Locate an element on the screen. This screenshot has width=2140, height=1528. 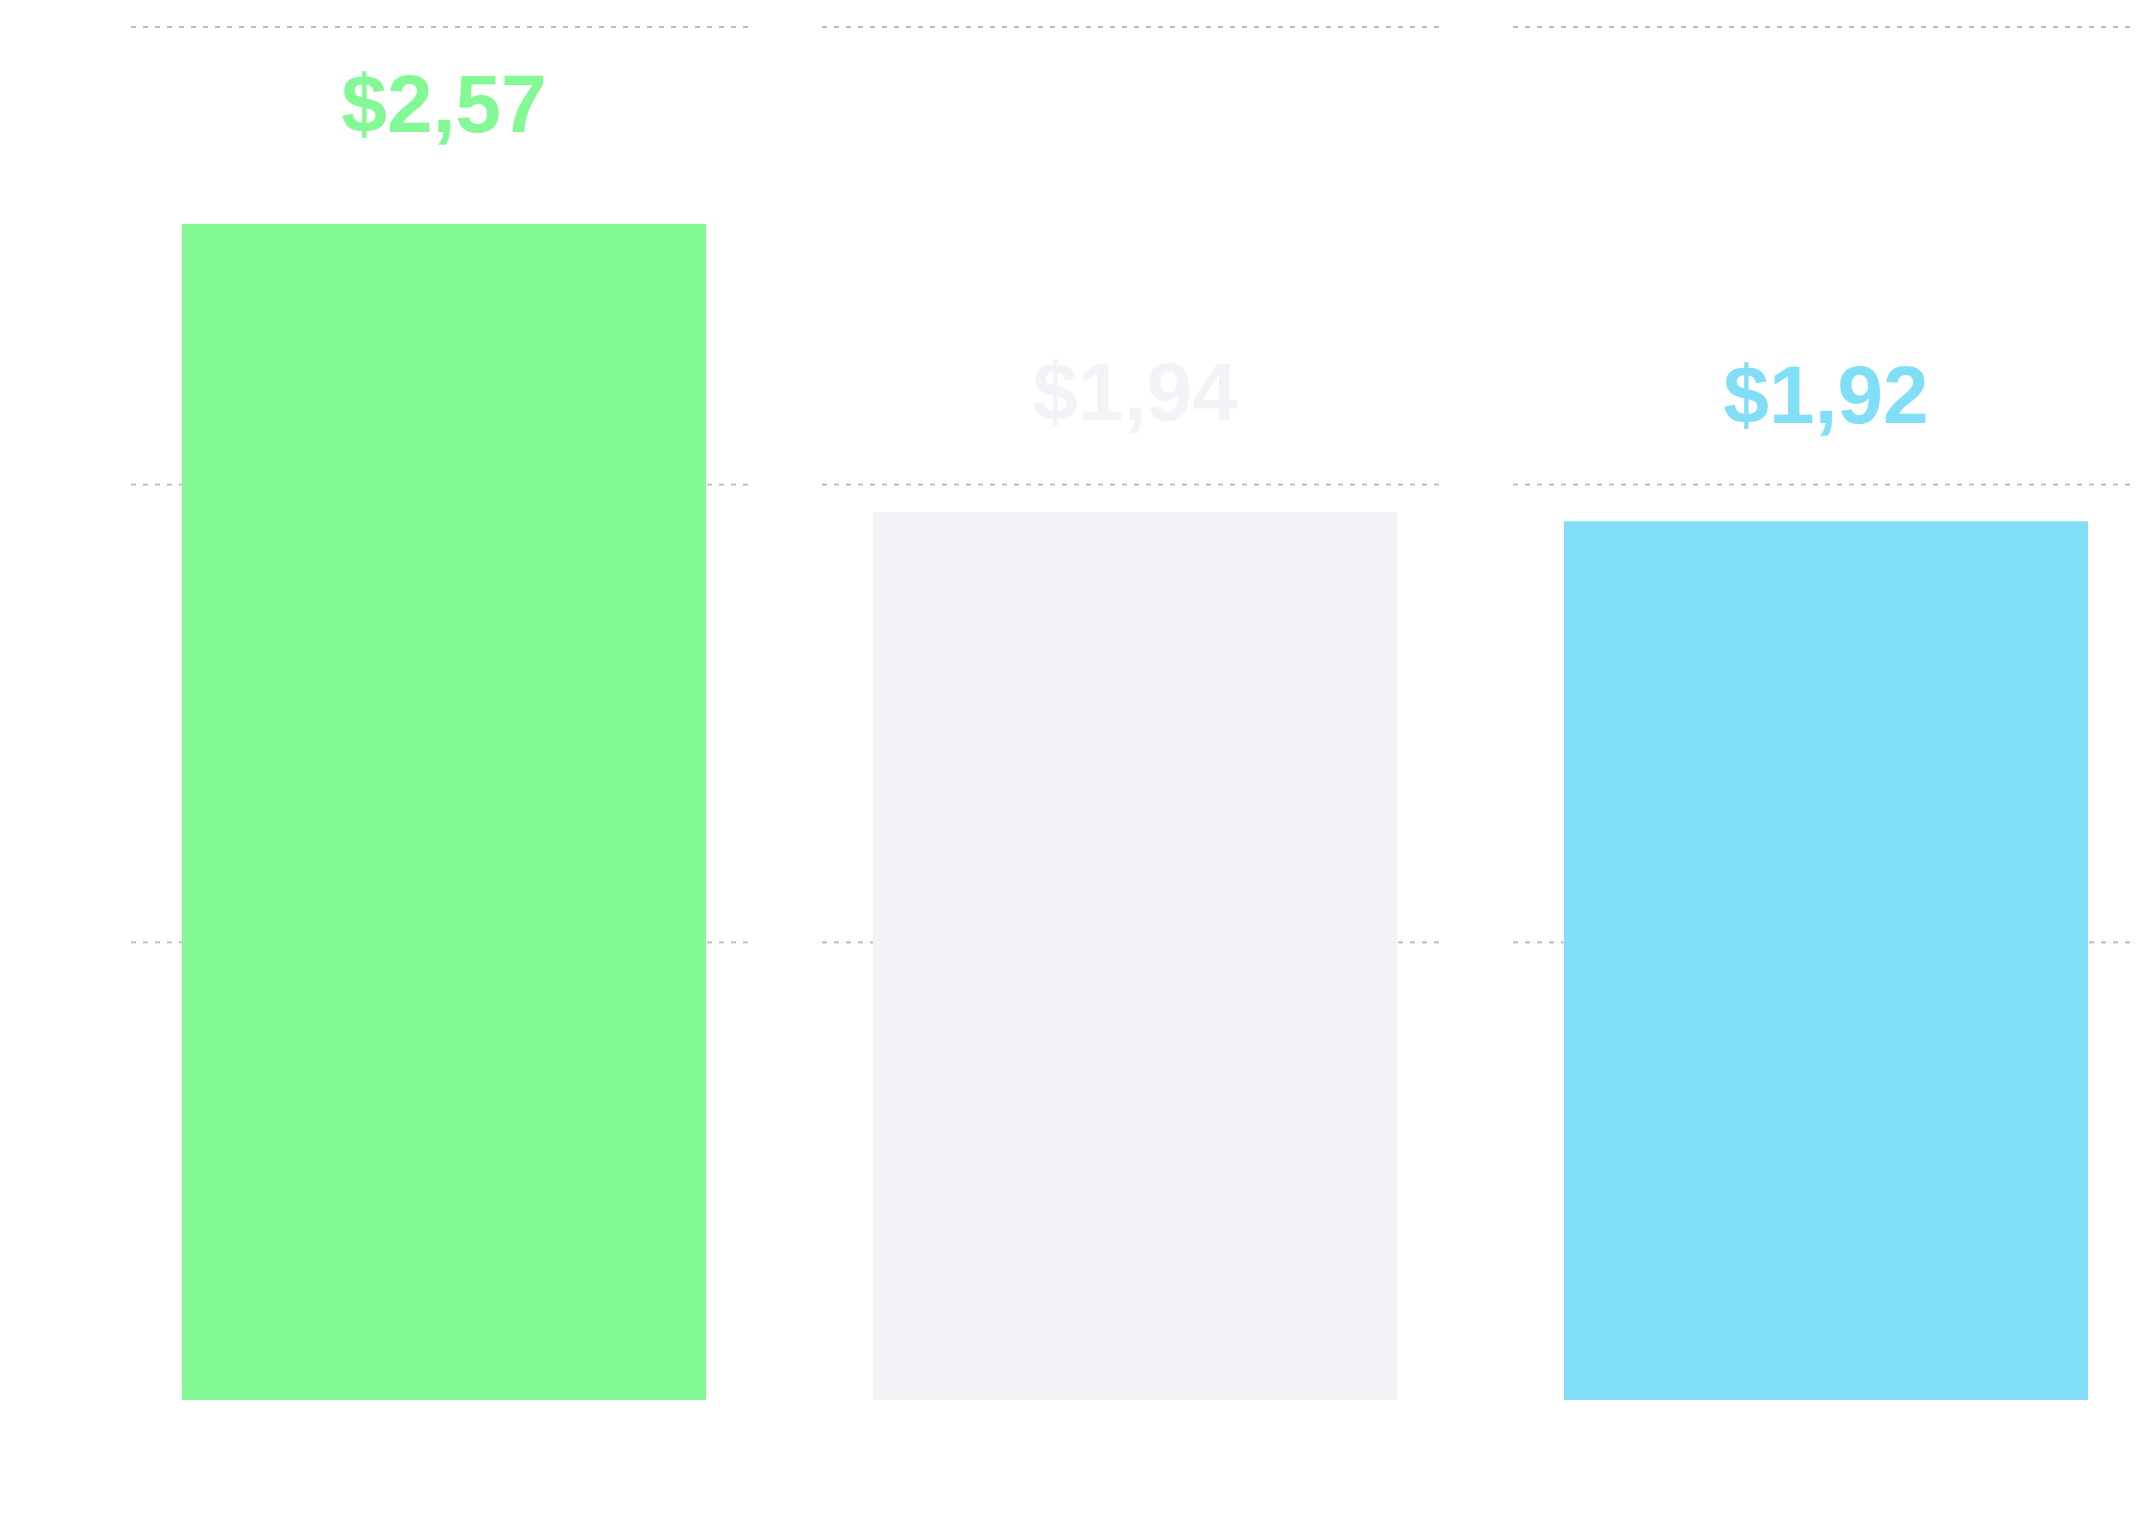
data-label: $1,94 is located at coordinates (1135, 392).